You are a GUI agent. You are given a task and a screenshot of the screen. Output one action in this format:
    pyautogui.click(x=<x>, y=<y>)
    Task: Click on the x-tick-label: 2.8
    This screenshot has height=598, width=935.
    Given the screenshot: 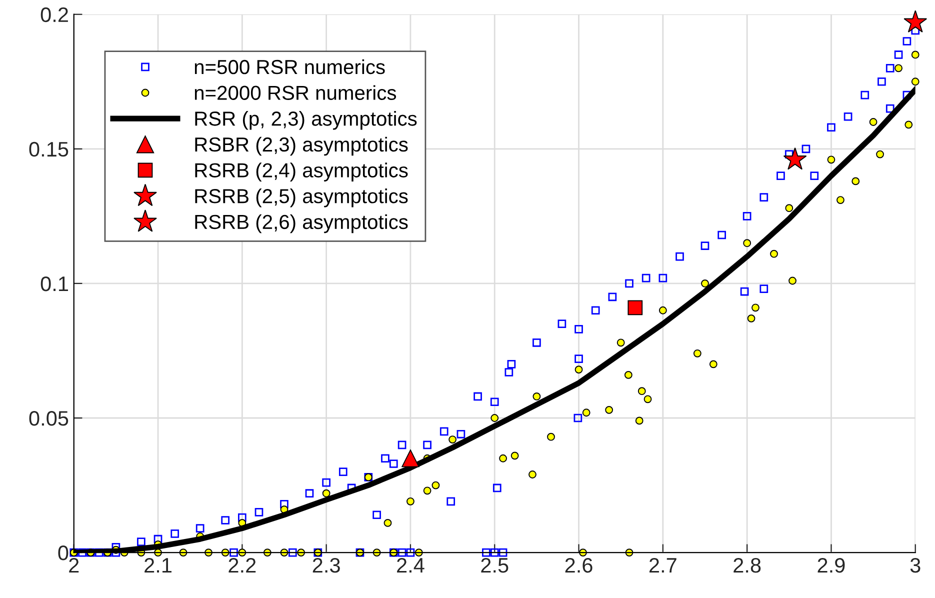 What is the action you would take?
    pyautogui.click(x=747, y=565)
    